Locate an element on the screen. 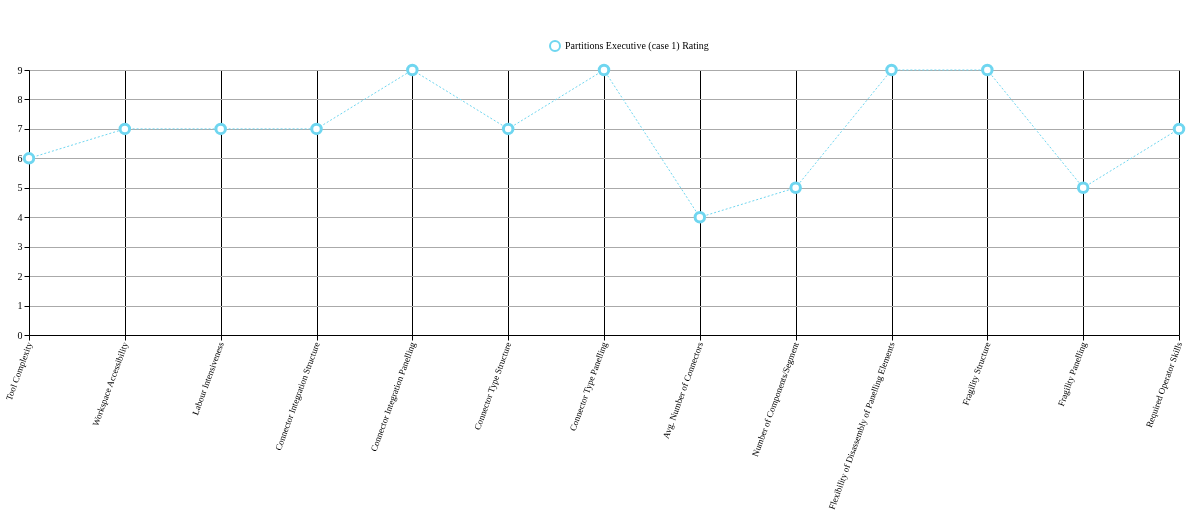 Image resolution: width=1202 pixels, height=516 pixels. legend-label: Partitions Executive (case 1) Rating is located at coordinates (637, 46).